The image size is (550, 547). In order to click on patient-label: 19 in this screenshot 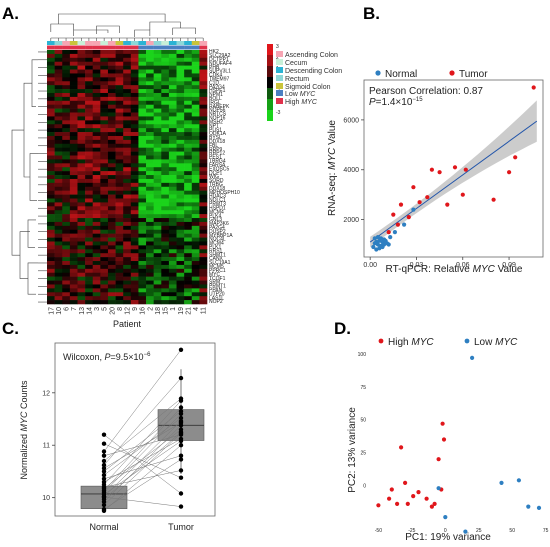, I will do `click(181, 311)`.